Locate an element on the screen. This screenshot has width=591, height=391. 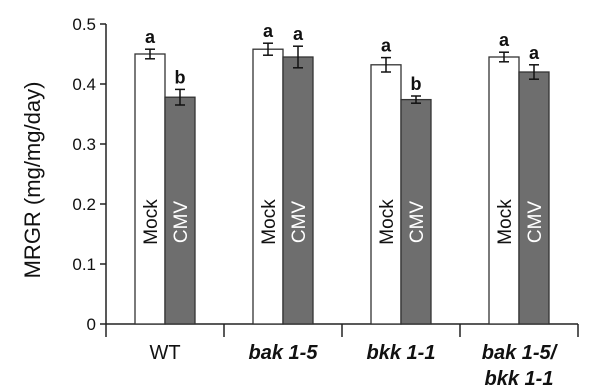
y-tick-label: 0.4 is located at coordinates (84, 84).